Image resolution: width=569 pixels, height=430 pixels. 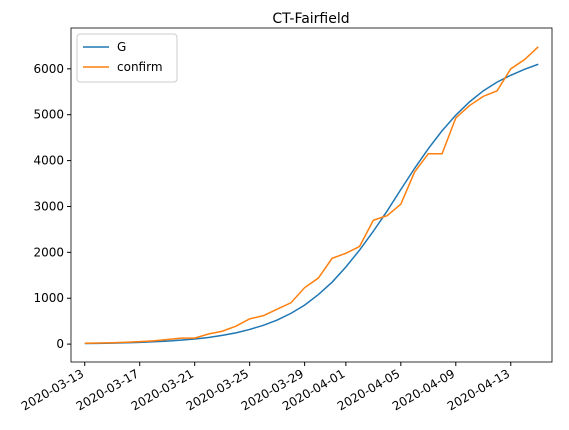 What do you see at coordinates (48, 69) in the screenshot?
I see `y-tick-label: 6000` at bounding box center [48, 69].